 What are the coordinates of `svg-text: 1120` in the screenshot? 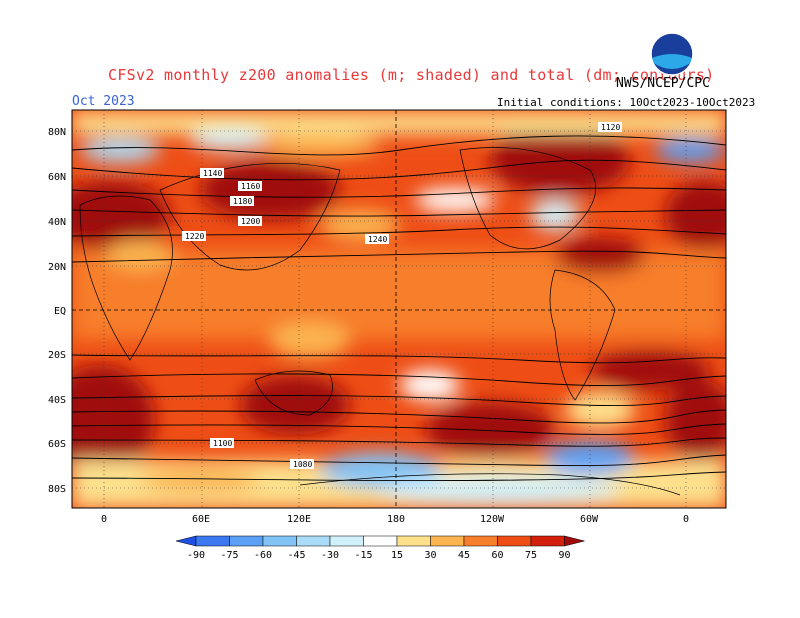 It's located at (610, 127).